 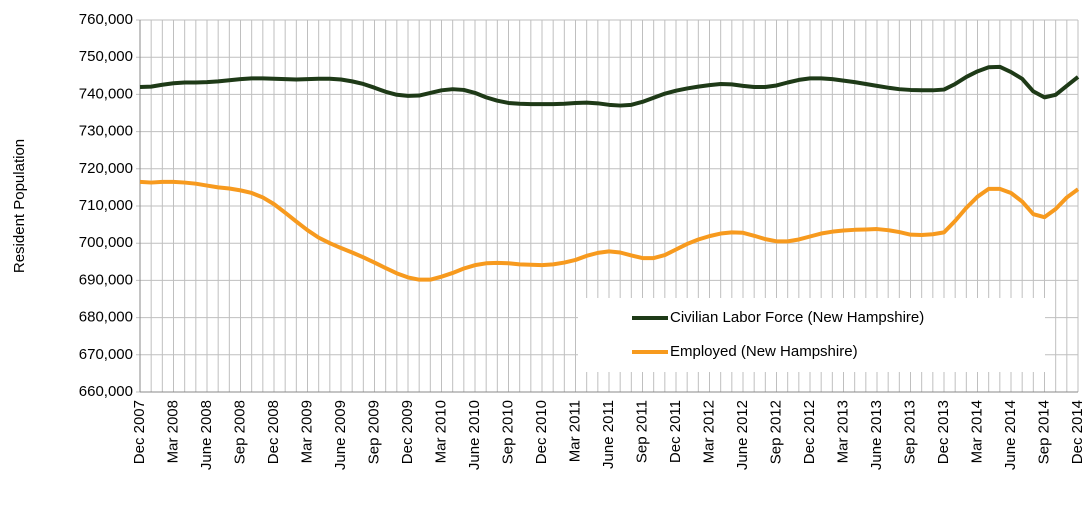 What do you see at coordinates (106, 168) in the screenshot?
I see `y-tick-label: 720,000` at bounding box center [106, 168].